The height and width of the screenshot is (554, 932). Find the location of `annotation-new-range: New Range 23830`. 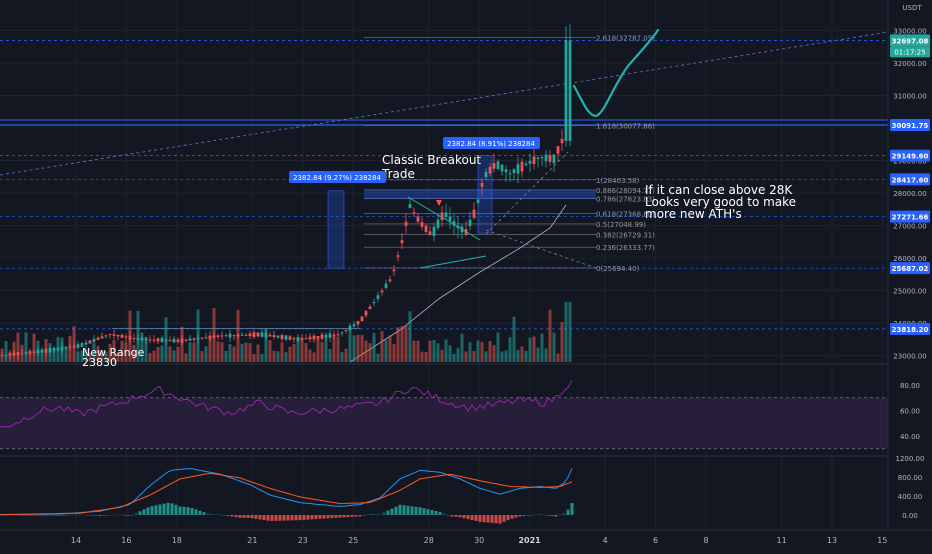

annotation-new-range: New Range 23830 is located at coordinates (113, 357).